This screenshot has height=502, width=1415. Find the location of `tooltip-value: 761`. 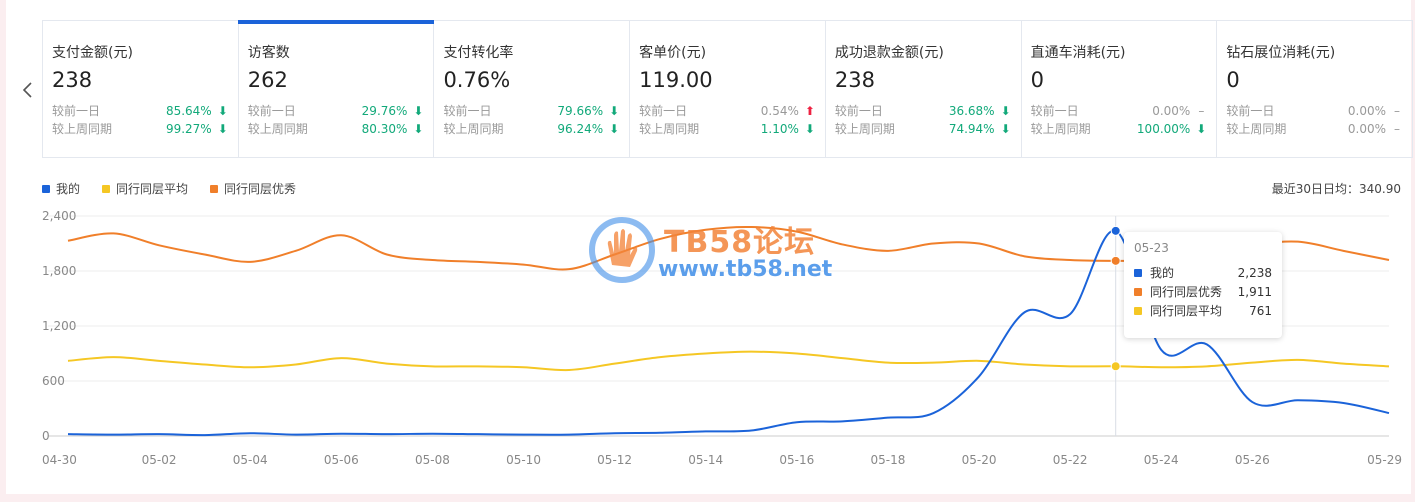

tooltip-value: 761 is located at coordinates (1260, 310).